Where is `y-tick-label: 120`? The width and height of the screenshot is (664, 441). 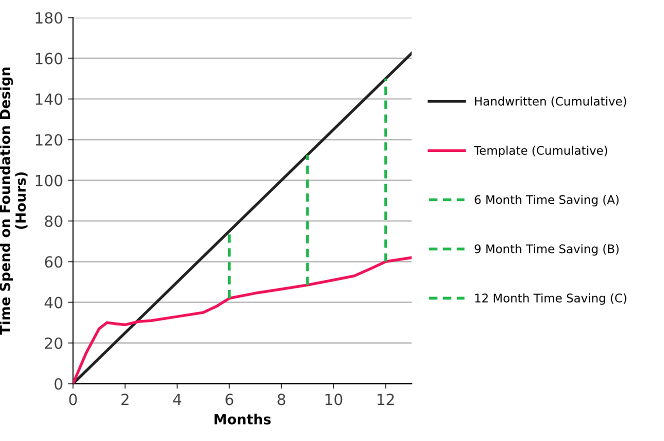
y-tick-label: 120 is located at coordinates (49, 140).